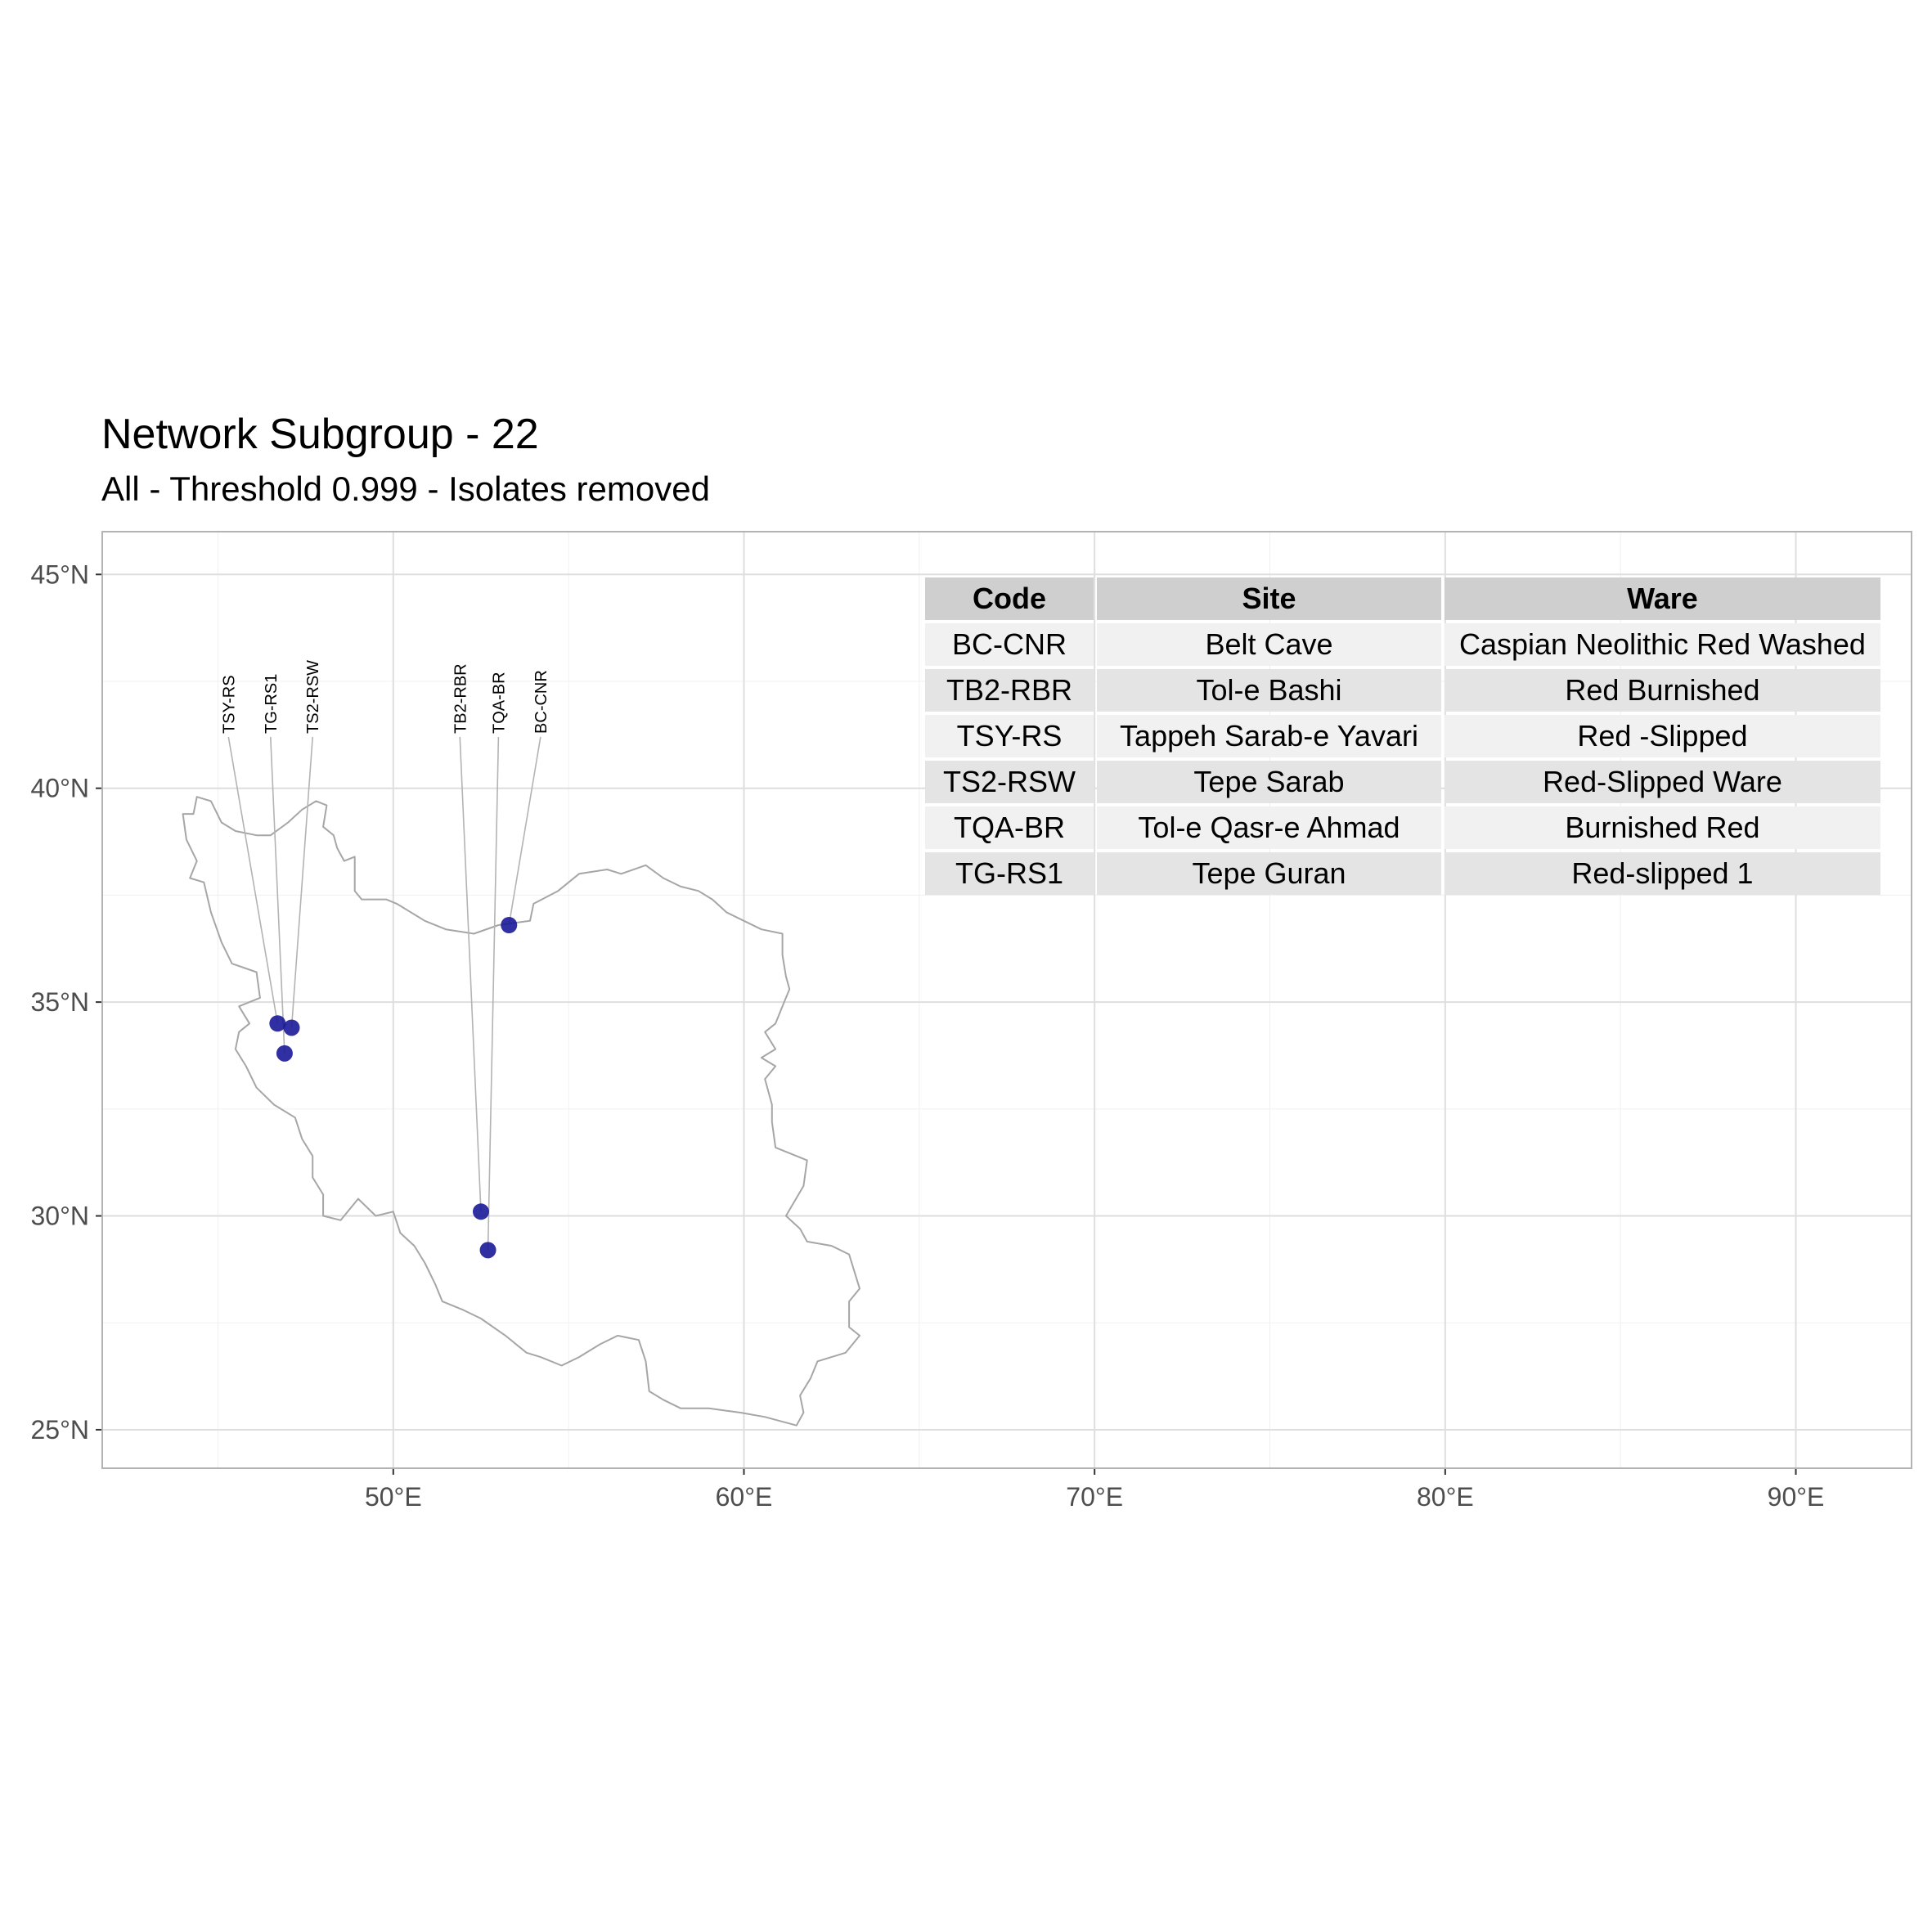 This screenshot has width=1932, height=1932. I want to click on site-label: BC-CNR, so click(541, 702).